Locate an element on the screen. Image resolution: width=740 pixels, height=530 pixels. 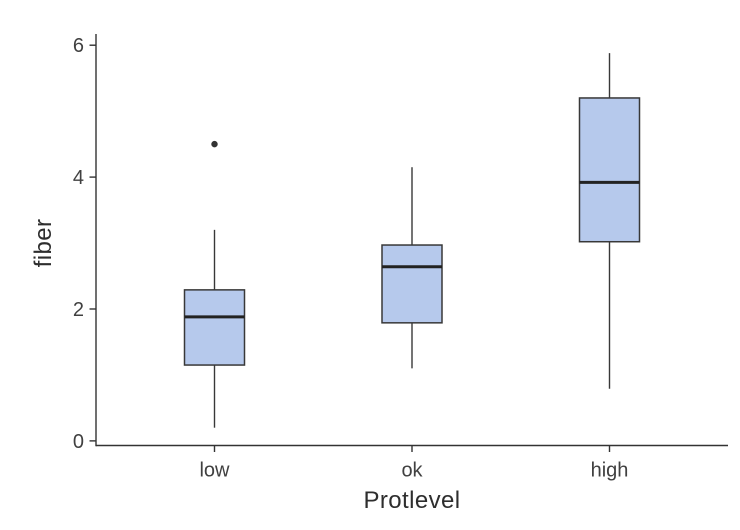
y-tick-label: 0 is located at coordinates (78, 442).